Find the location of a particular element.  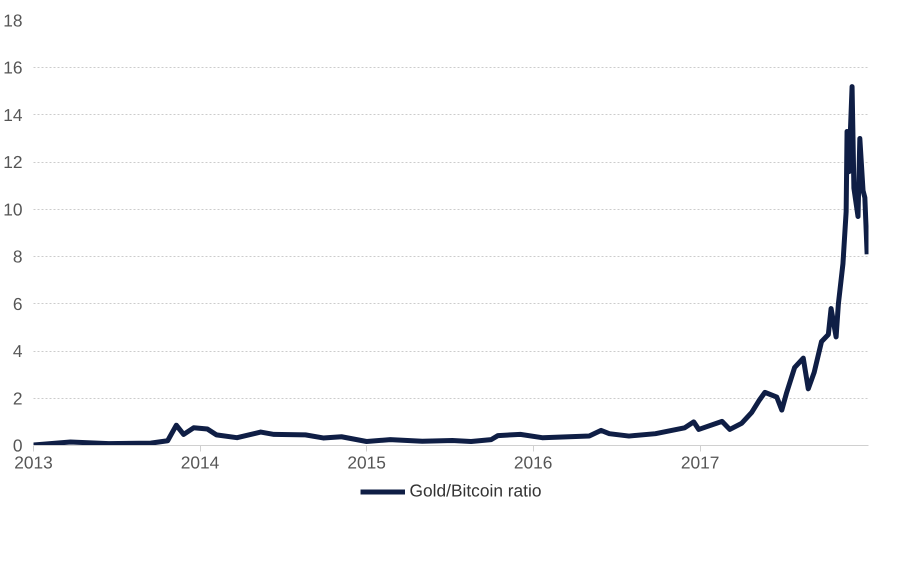

y-tick-label: 18 is located at coordinates (13, 20).